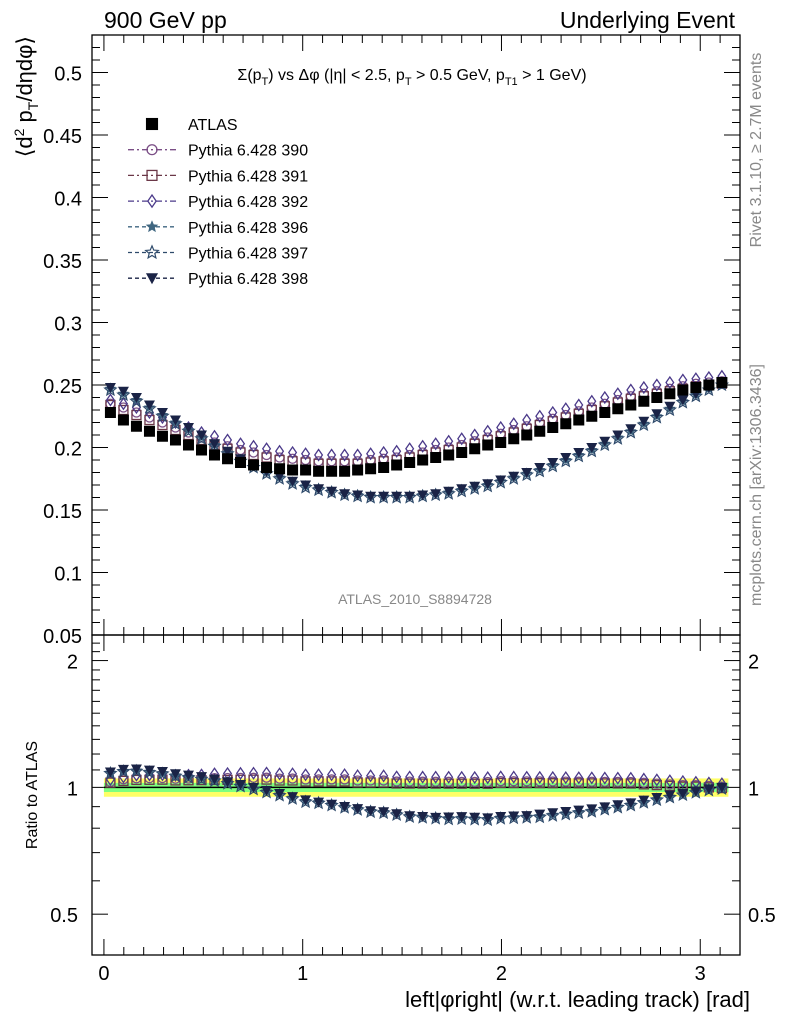  Describe the element at coordinates (248, 279) in the screenshot. I see `legend-label: Pythia 6.428 398` at that location.